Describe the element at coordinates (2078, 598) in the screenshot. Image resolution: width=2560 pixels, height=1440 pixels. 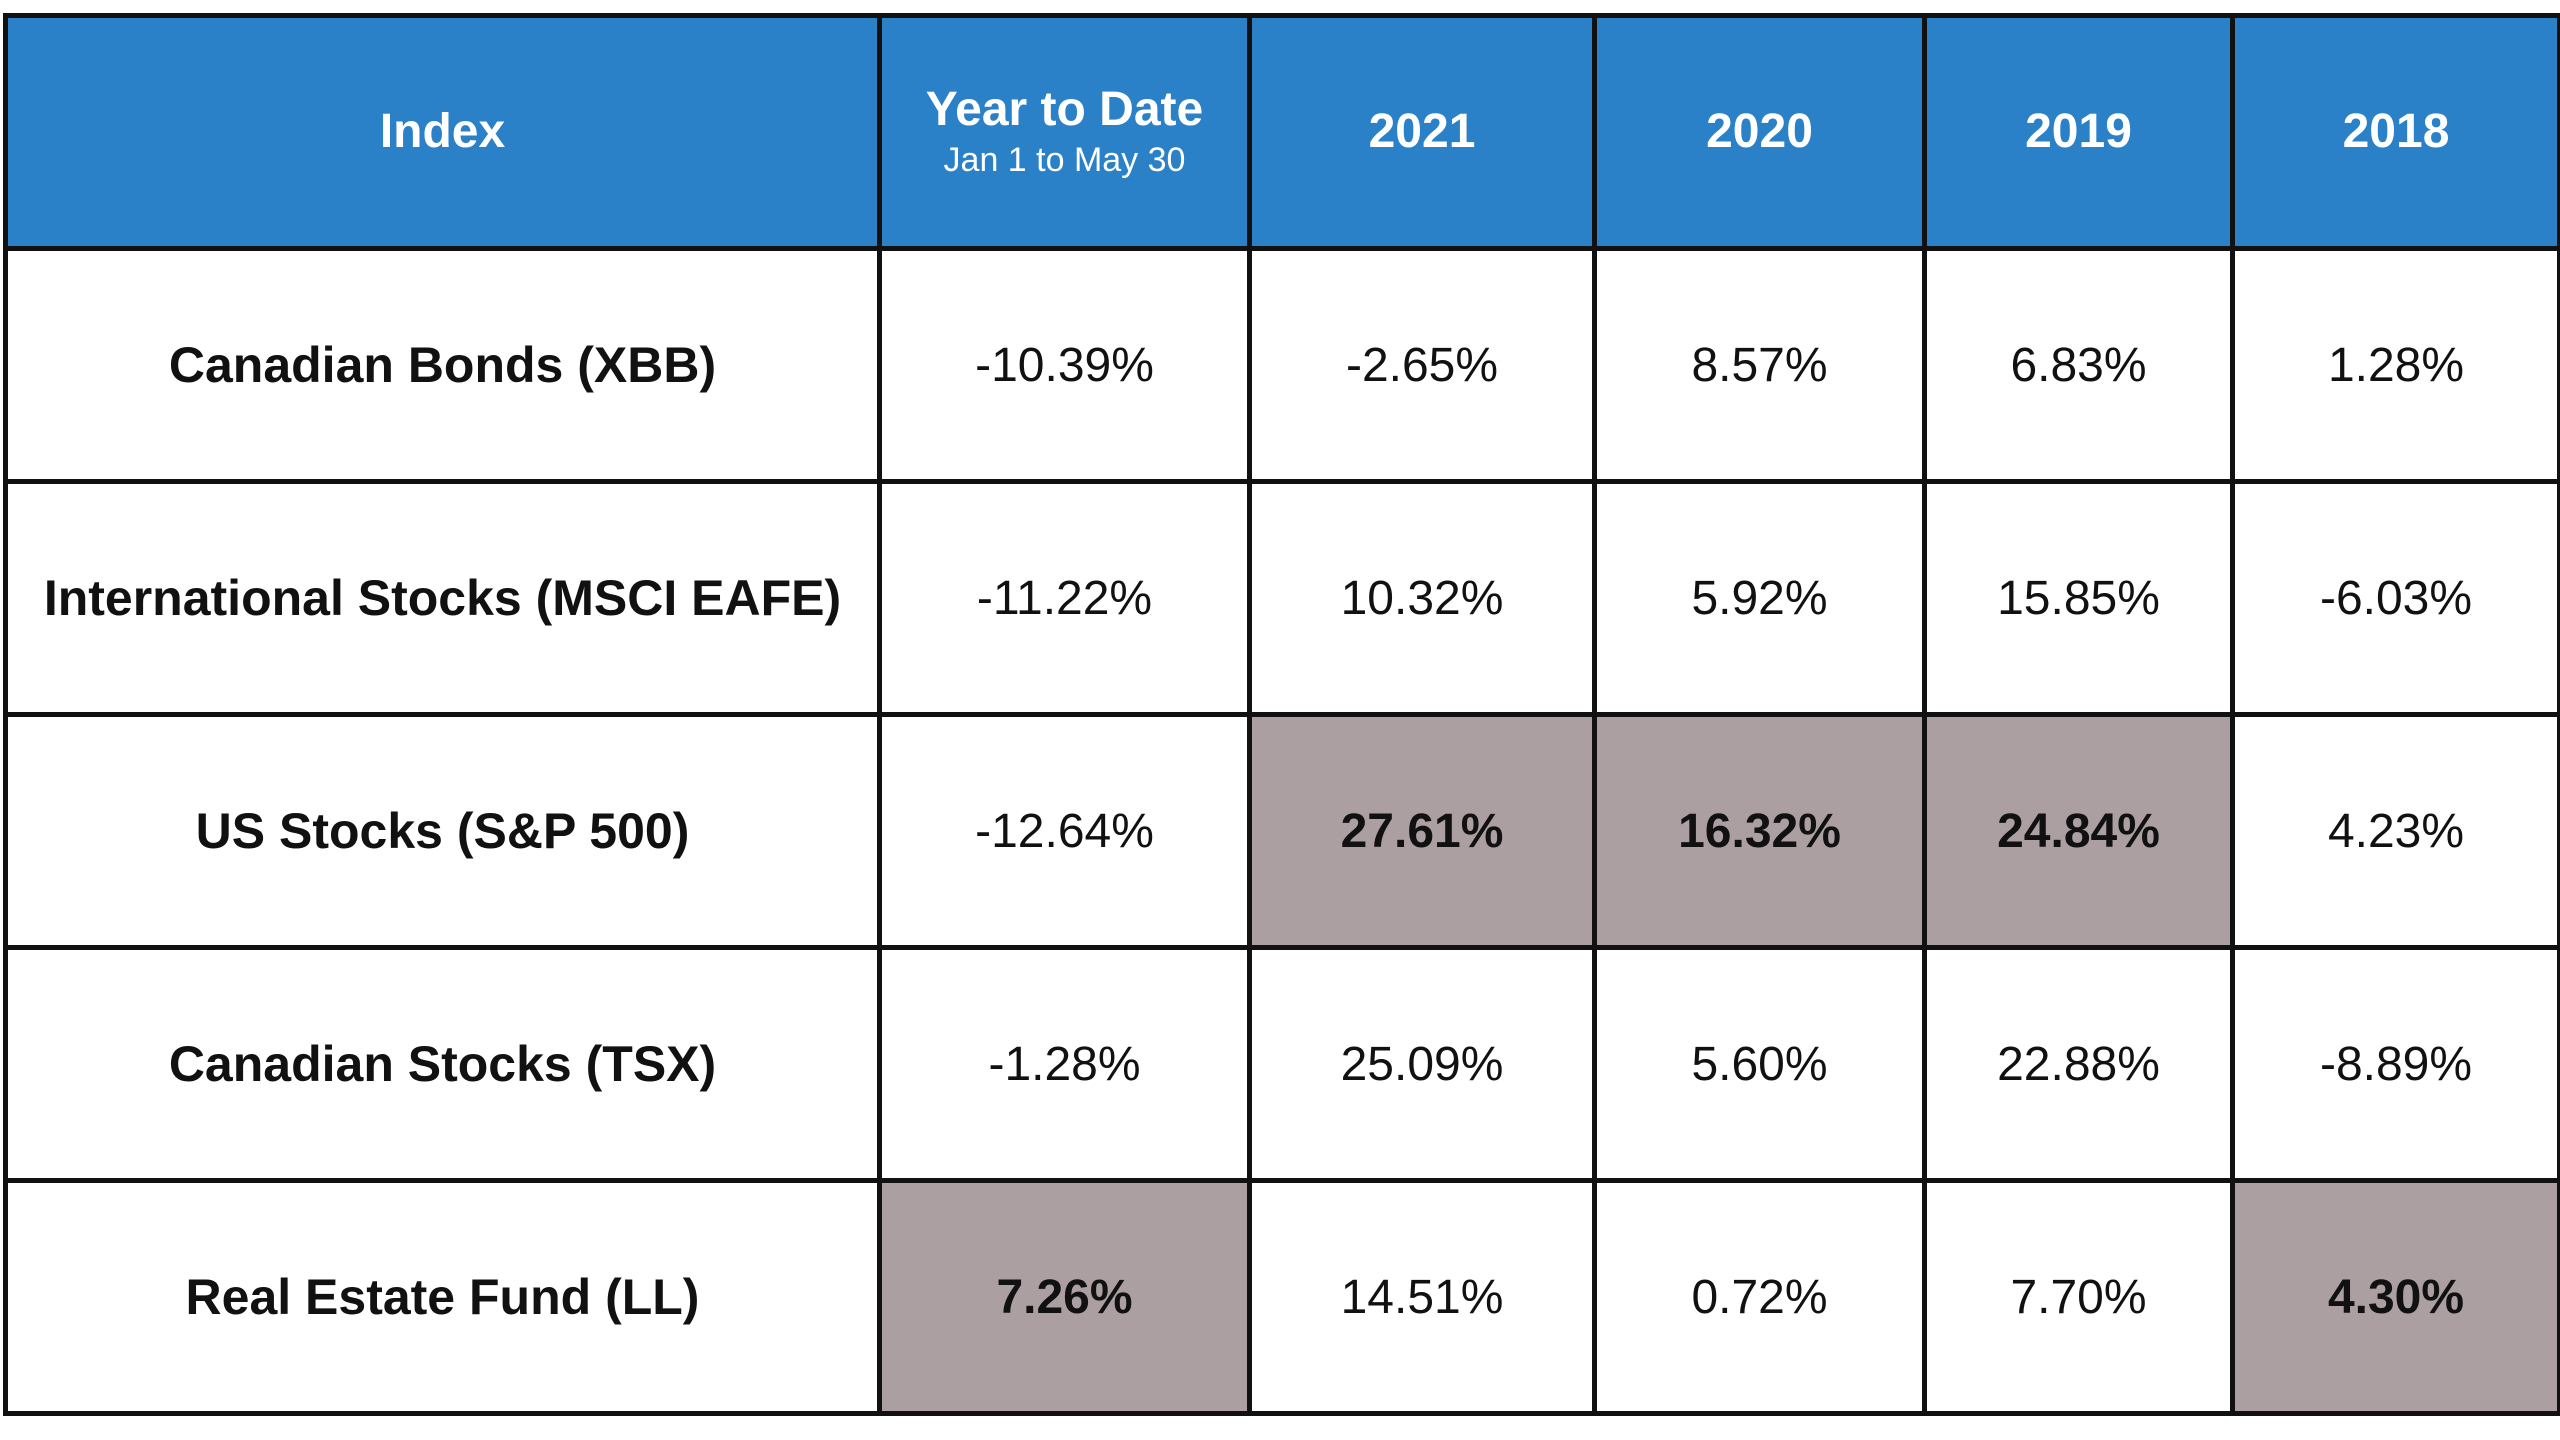
I see `table-cell: 15.85%` at that location.